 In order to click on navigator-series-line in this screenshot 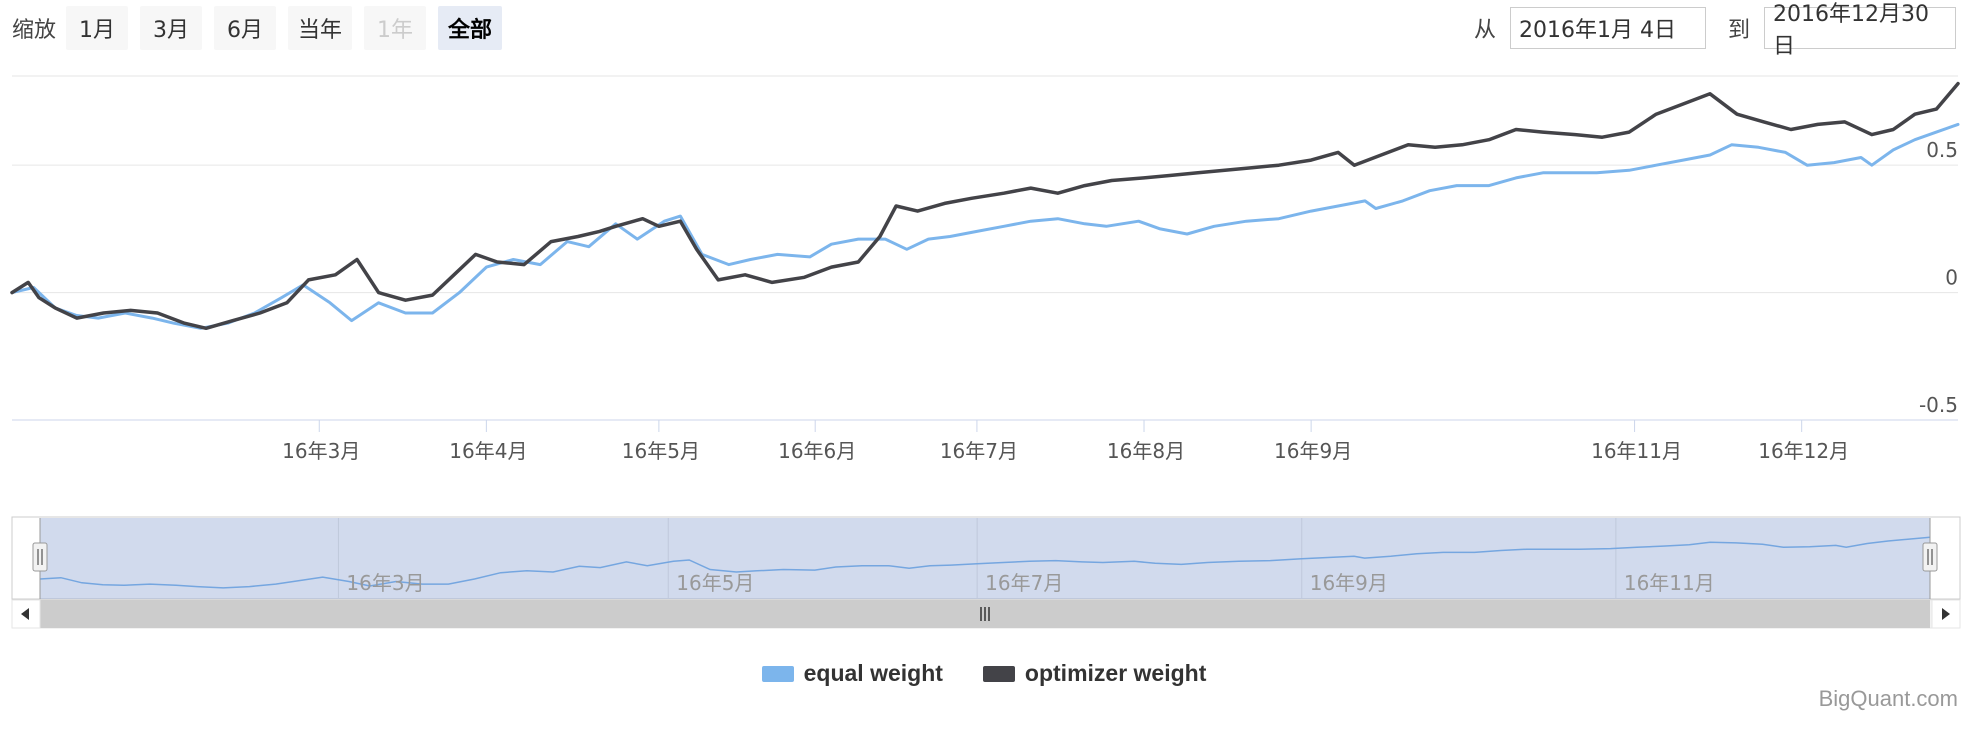, I will do `click(985, 562)`.